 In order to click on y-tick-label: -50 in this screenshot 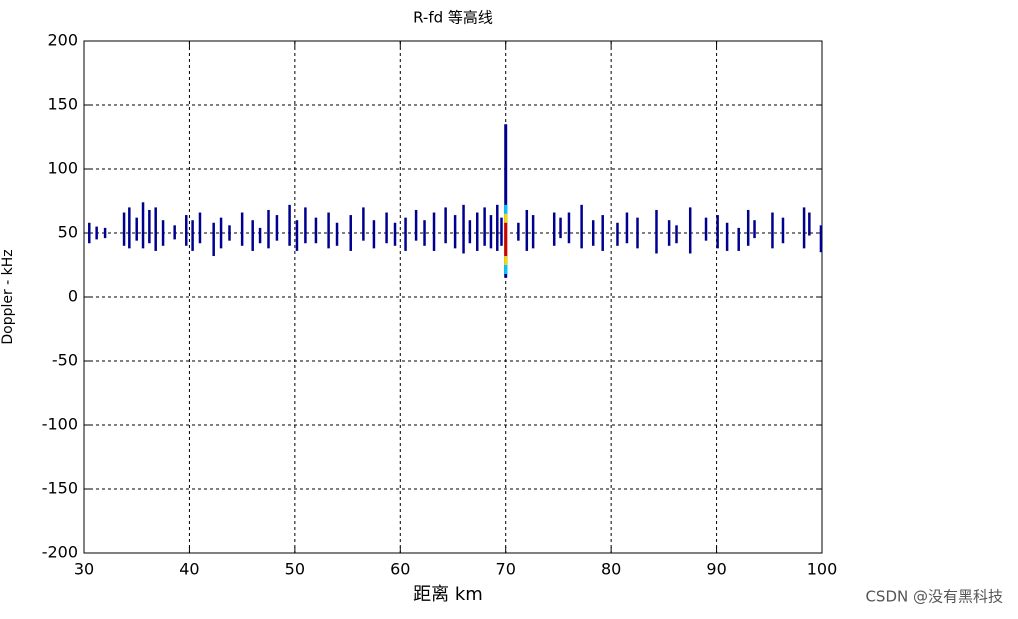, I will do `click(65, 360)`.